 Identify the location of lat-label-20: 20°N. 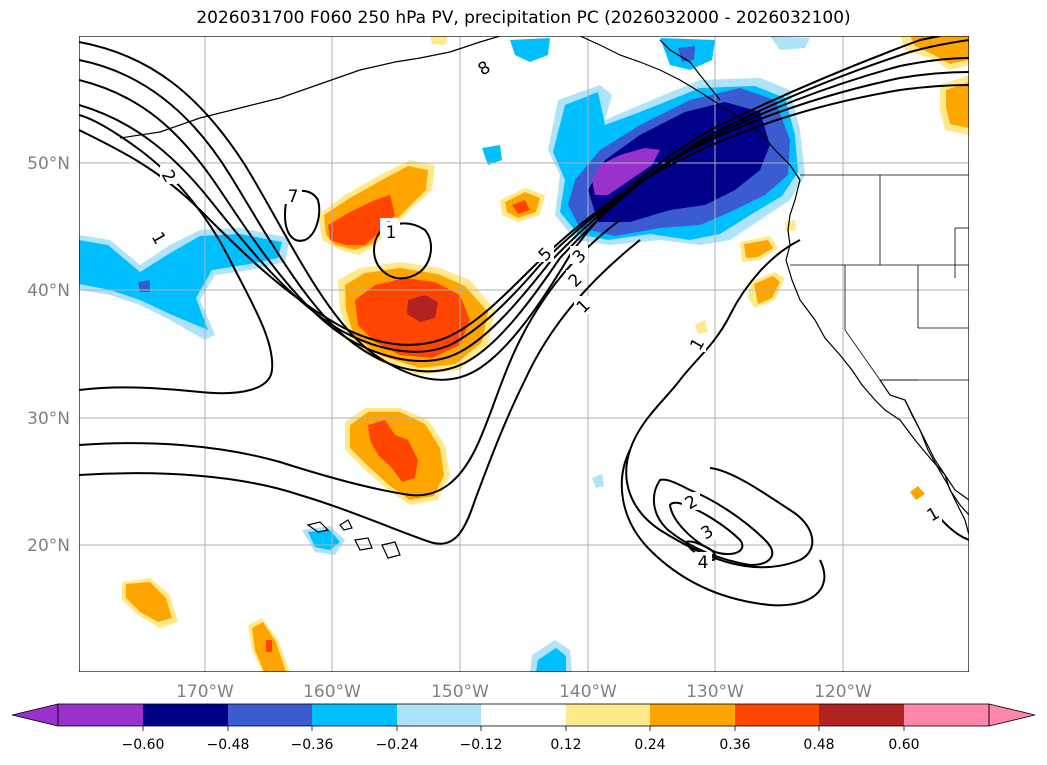
(48, 546).